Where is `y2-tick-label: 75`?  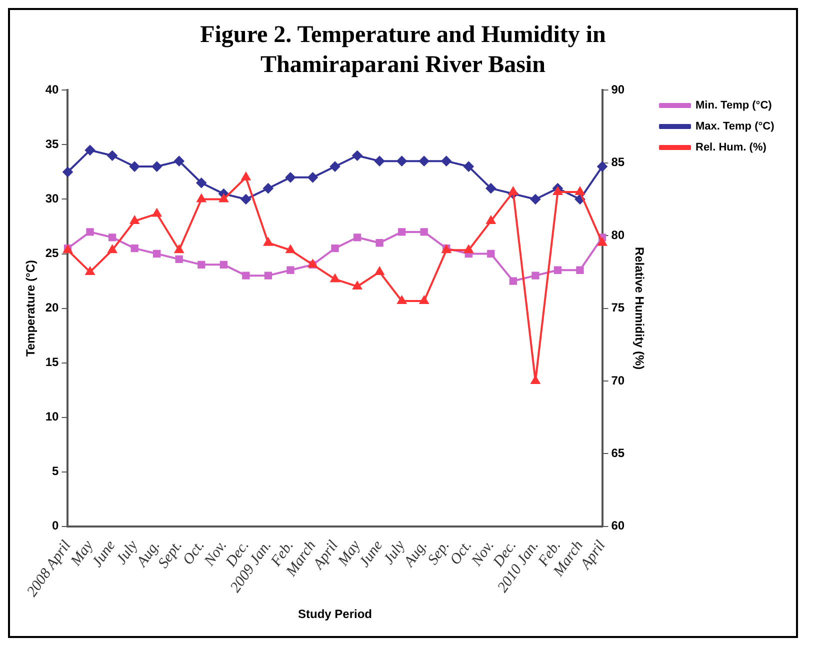
y2-tick-label: 75 is located at coordinates (618, 307).